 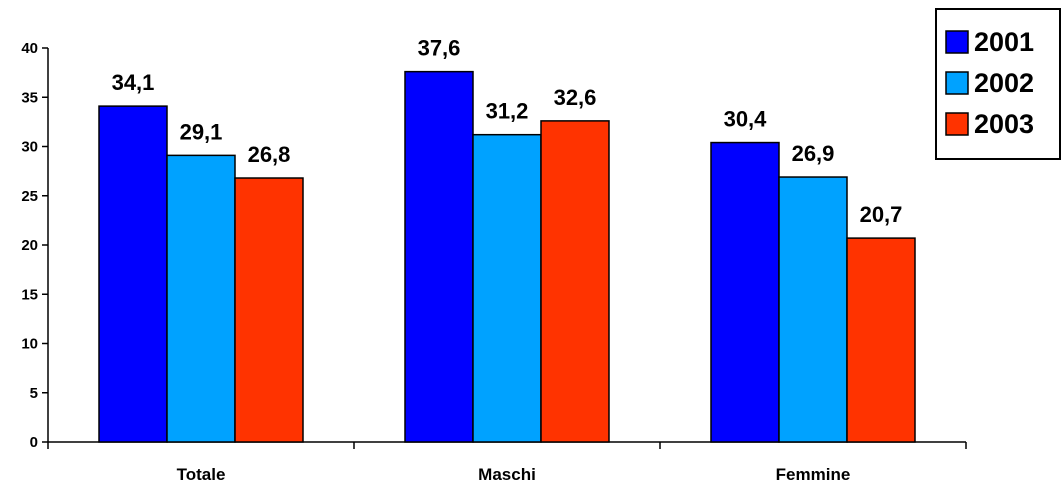 What do you see at coordinates (1004, 42) in the screenshot?
I see `legend-label: 2001` at bounding box center [1004, 42].